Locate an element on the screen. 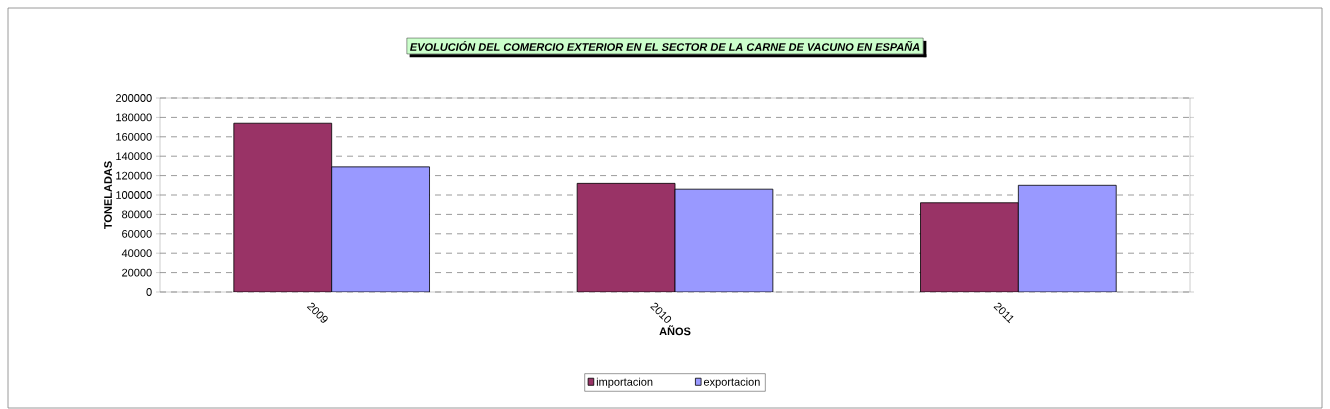 This screenshot has height=409, width=1330. x-axis-title: AÑOS is located at coordinates (675, 330).